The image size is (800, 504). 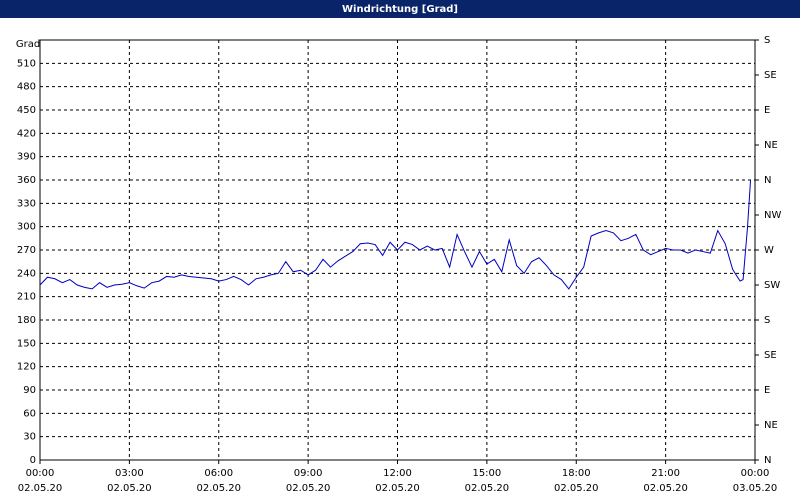 I want to click on title-bar, so click(x=400, y=9).